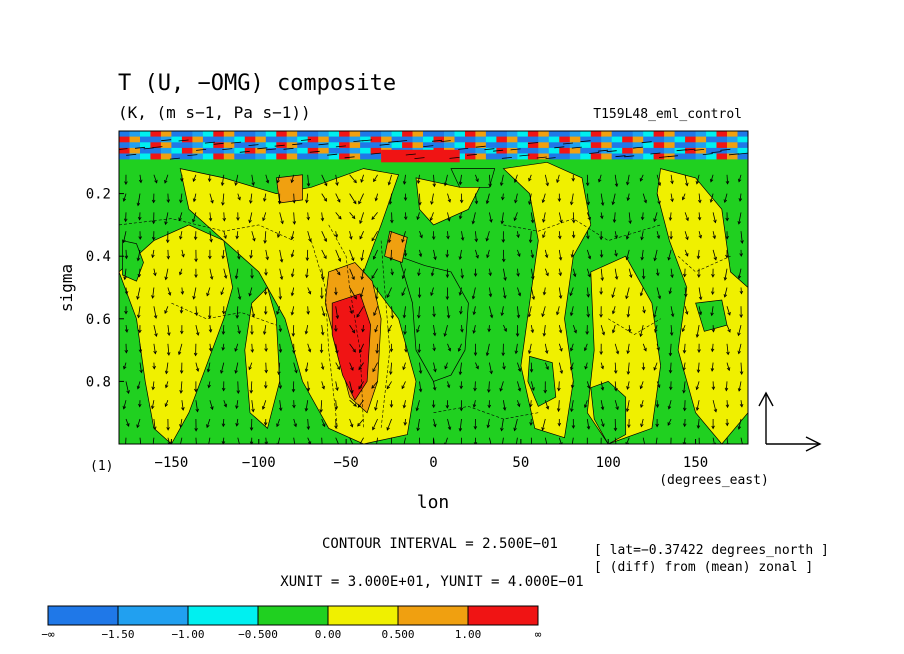 This screenshot has height=654, width=904. I want to click on anomaly-region, so click(262, 357).